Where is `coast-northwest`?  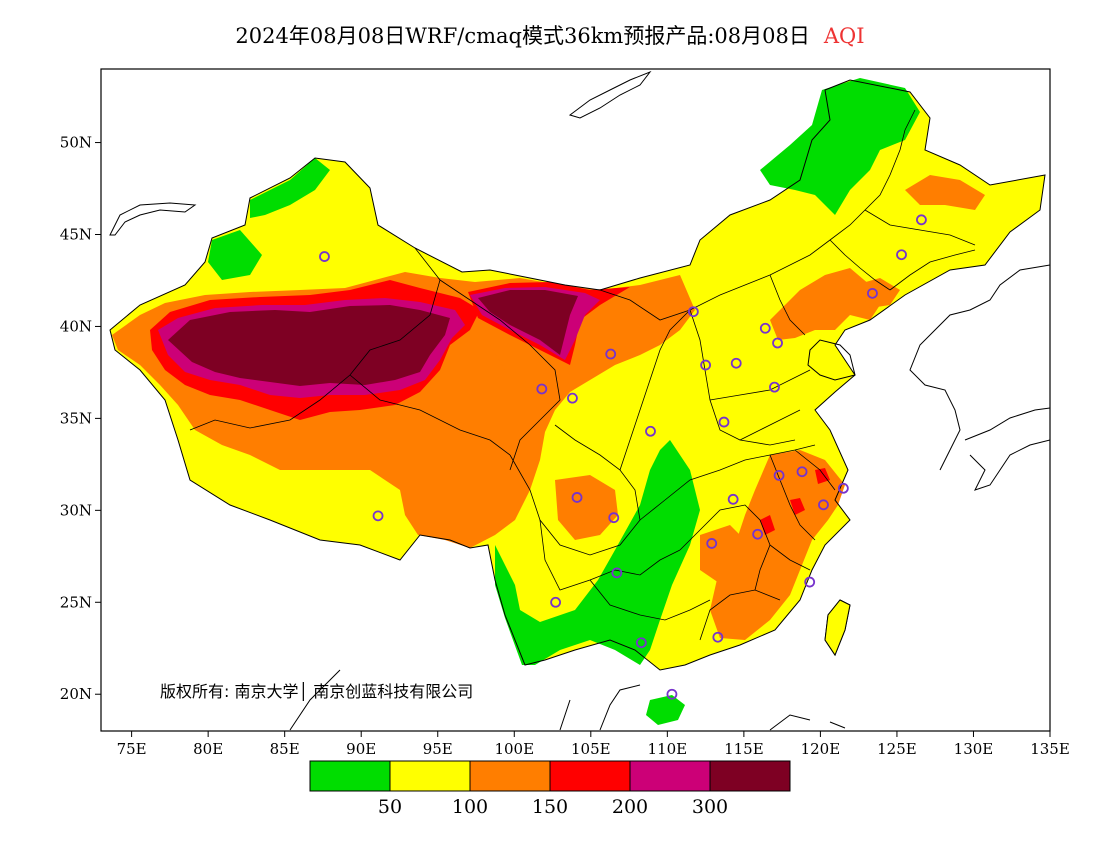
coast-northwest is located at coordinates (153, 219).